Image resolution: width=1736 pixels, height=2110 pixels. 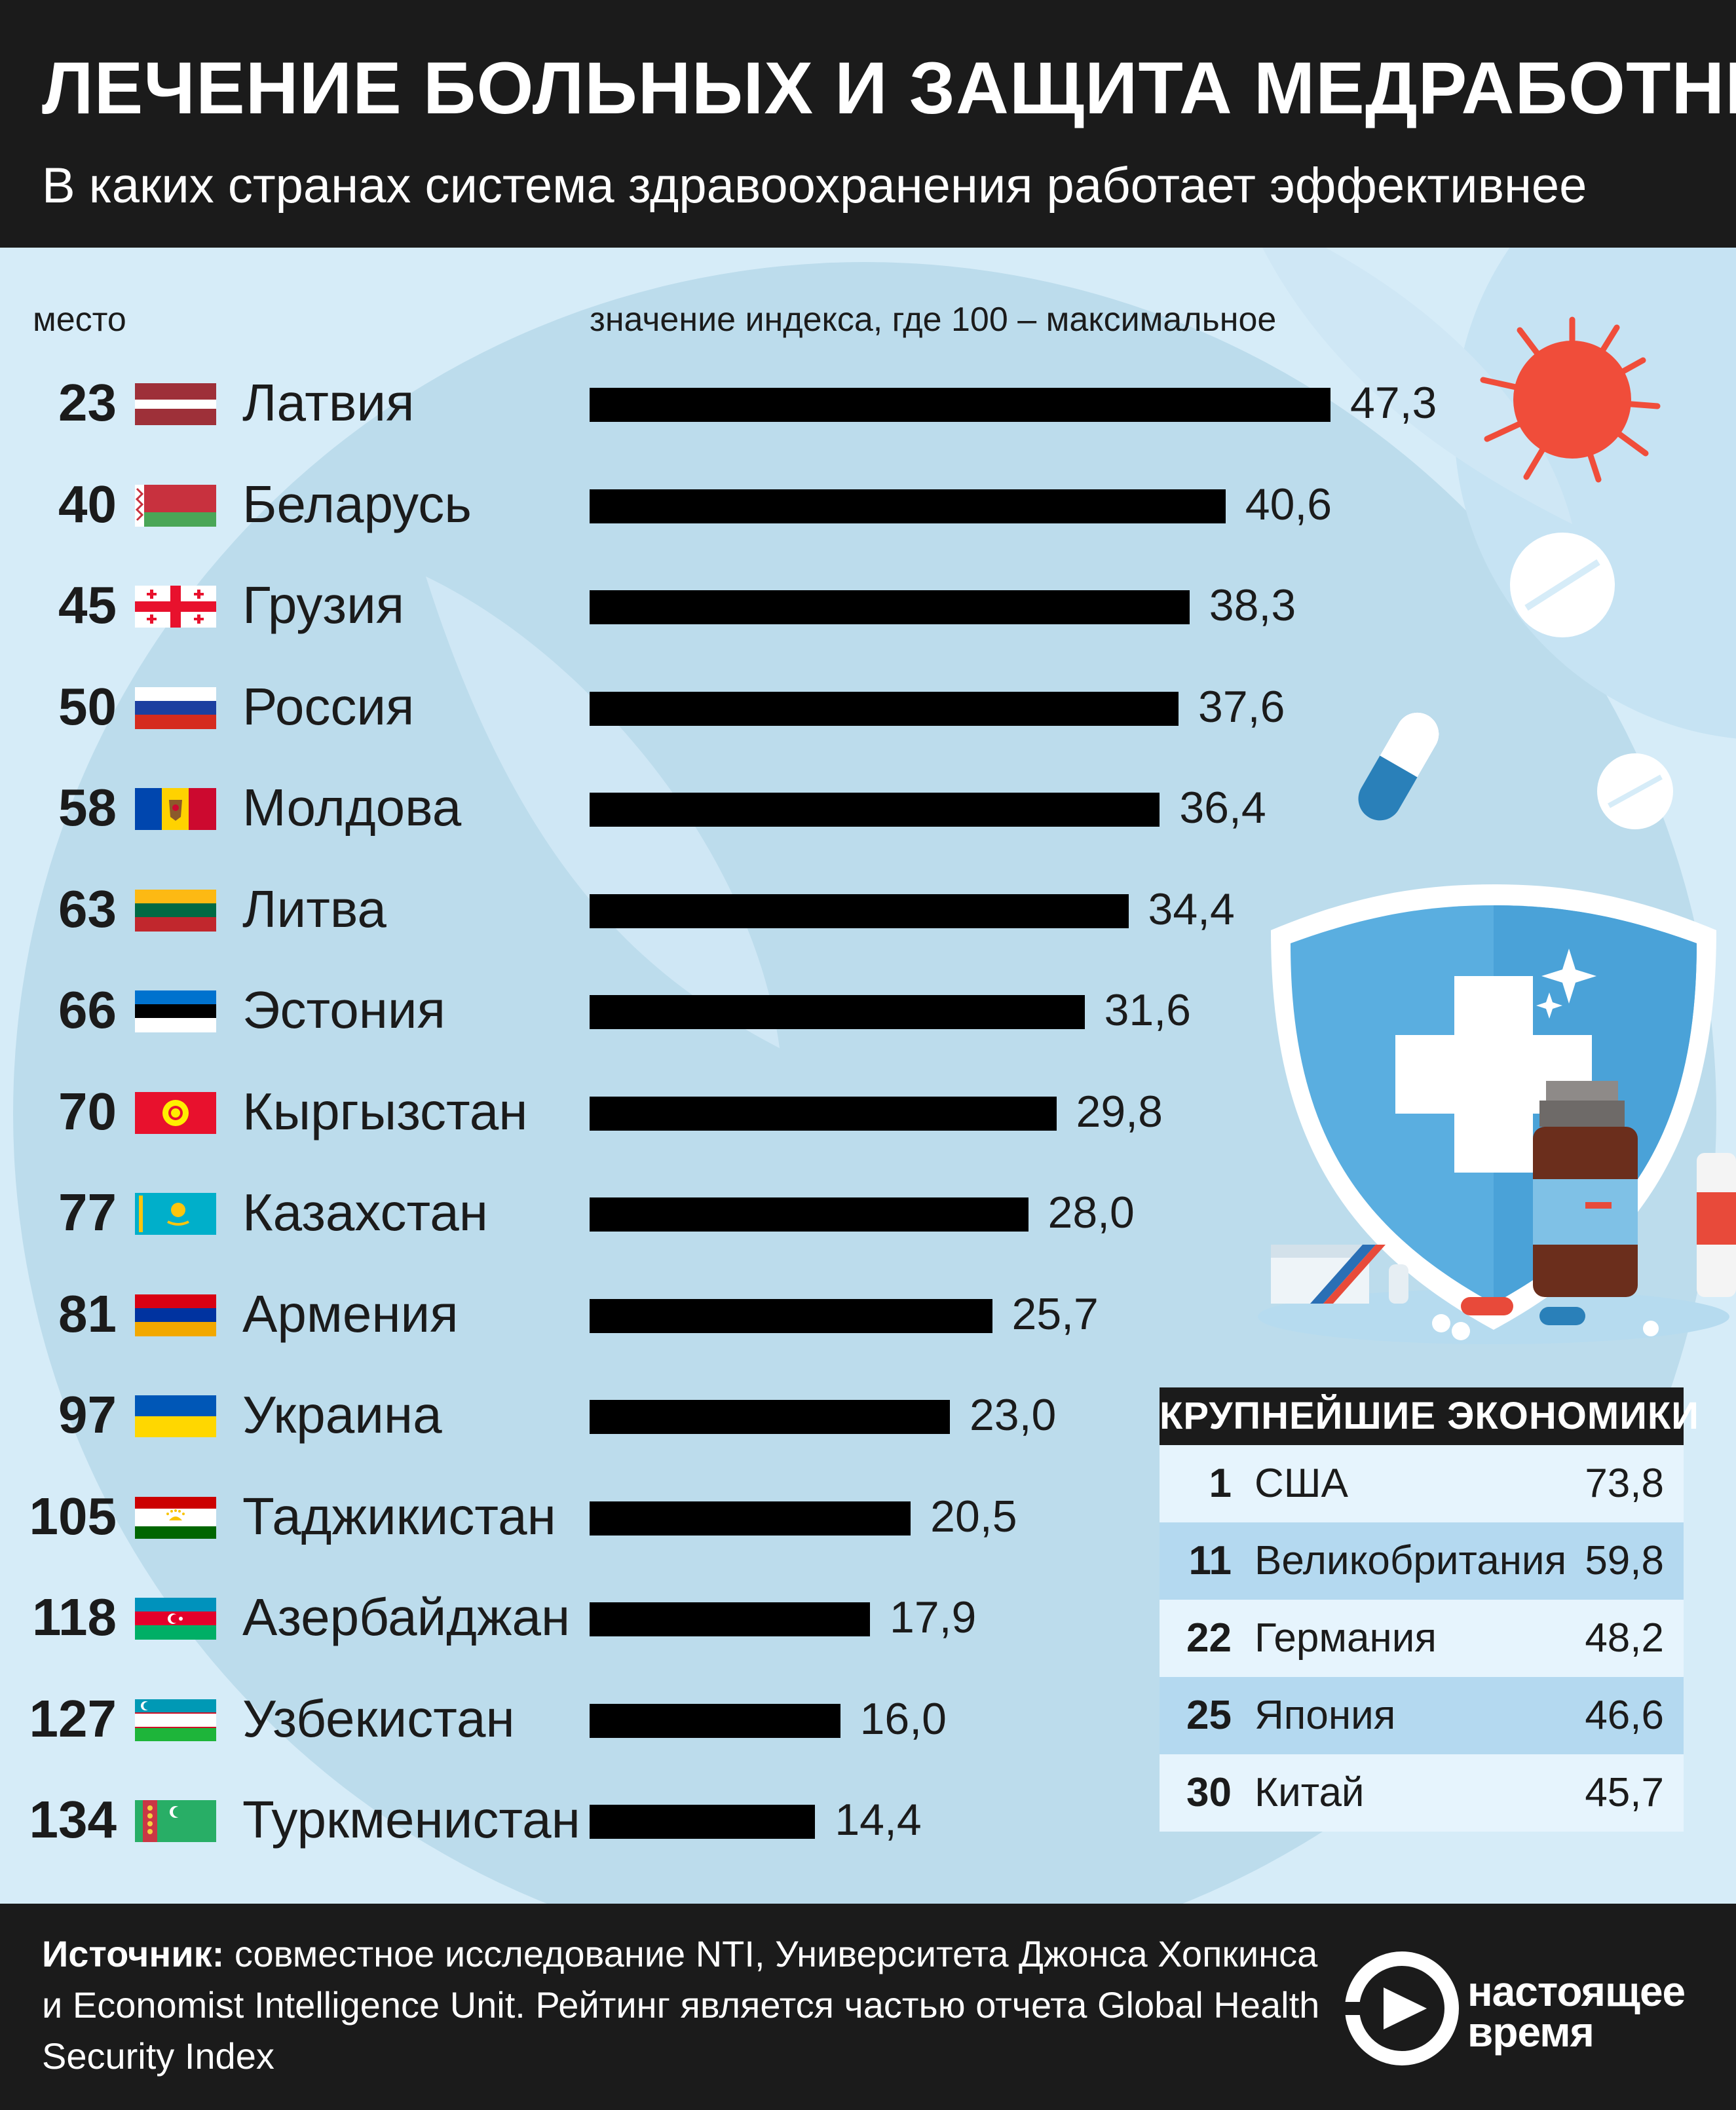 I want to click on chart-row: 70 Кыргызстан 29,8, so click(x=868, y=1112).